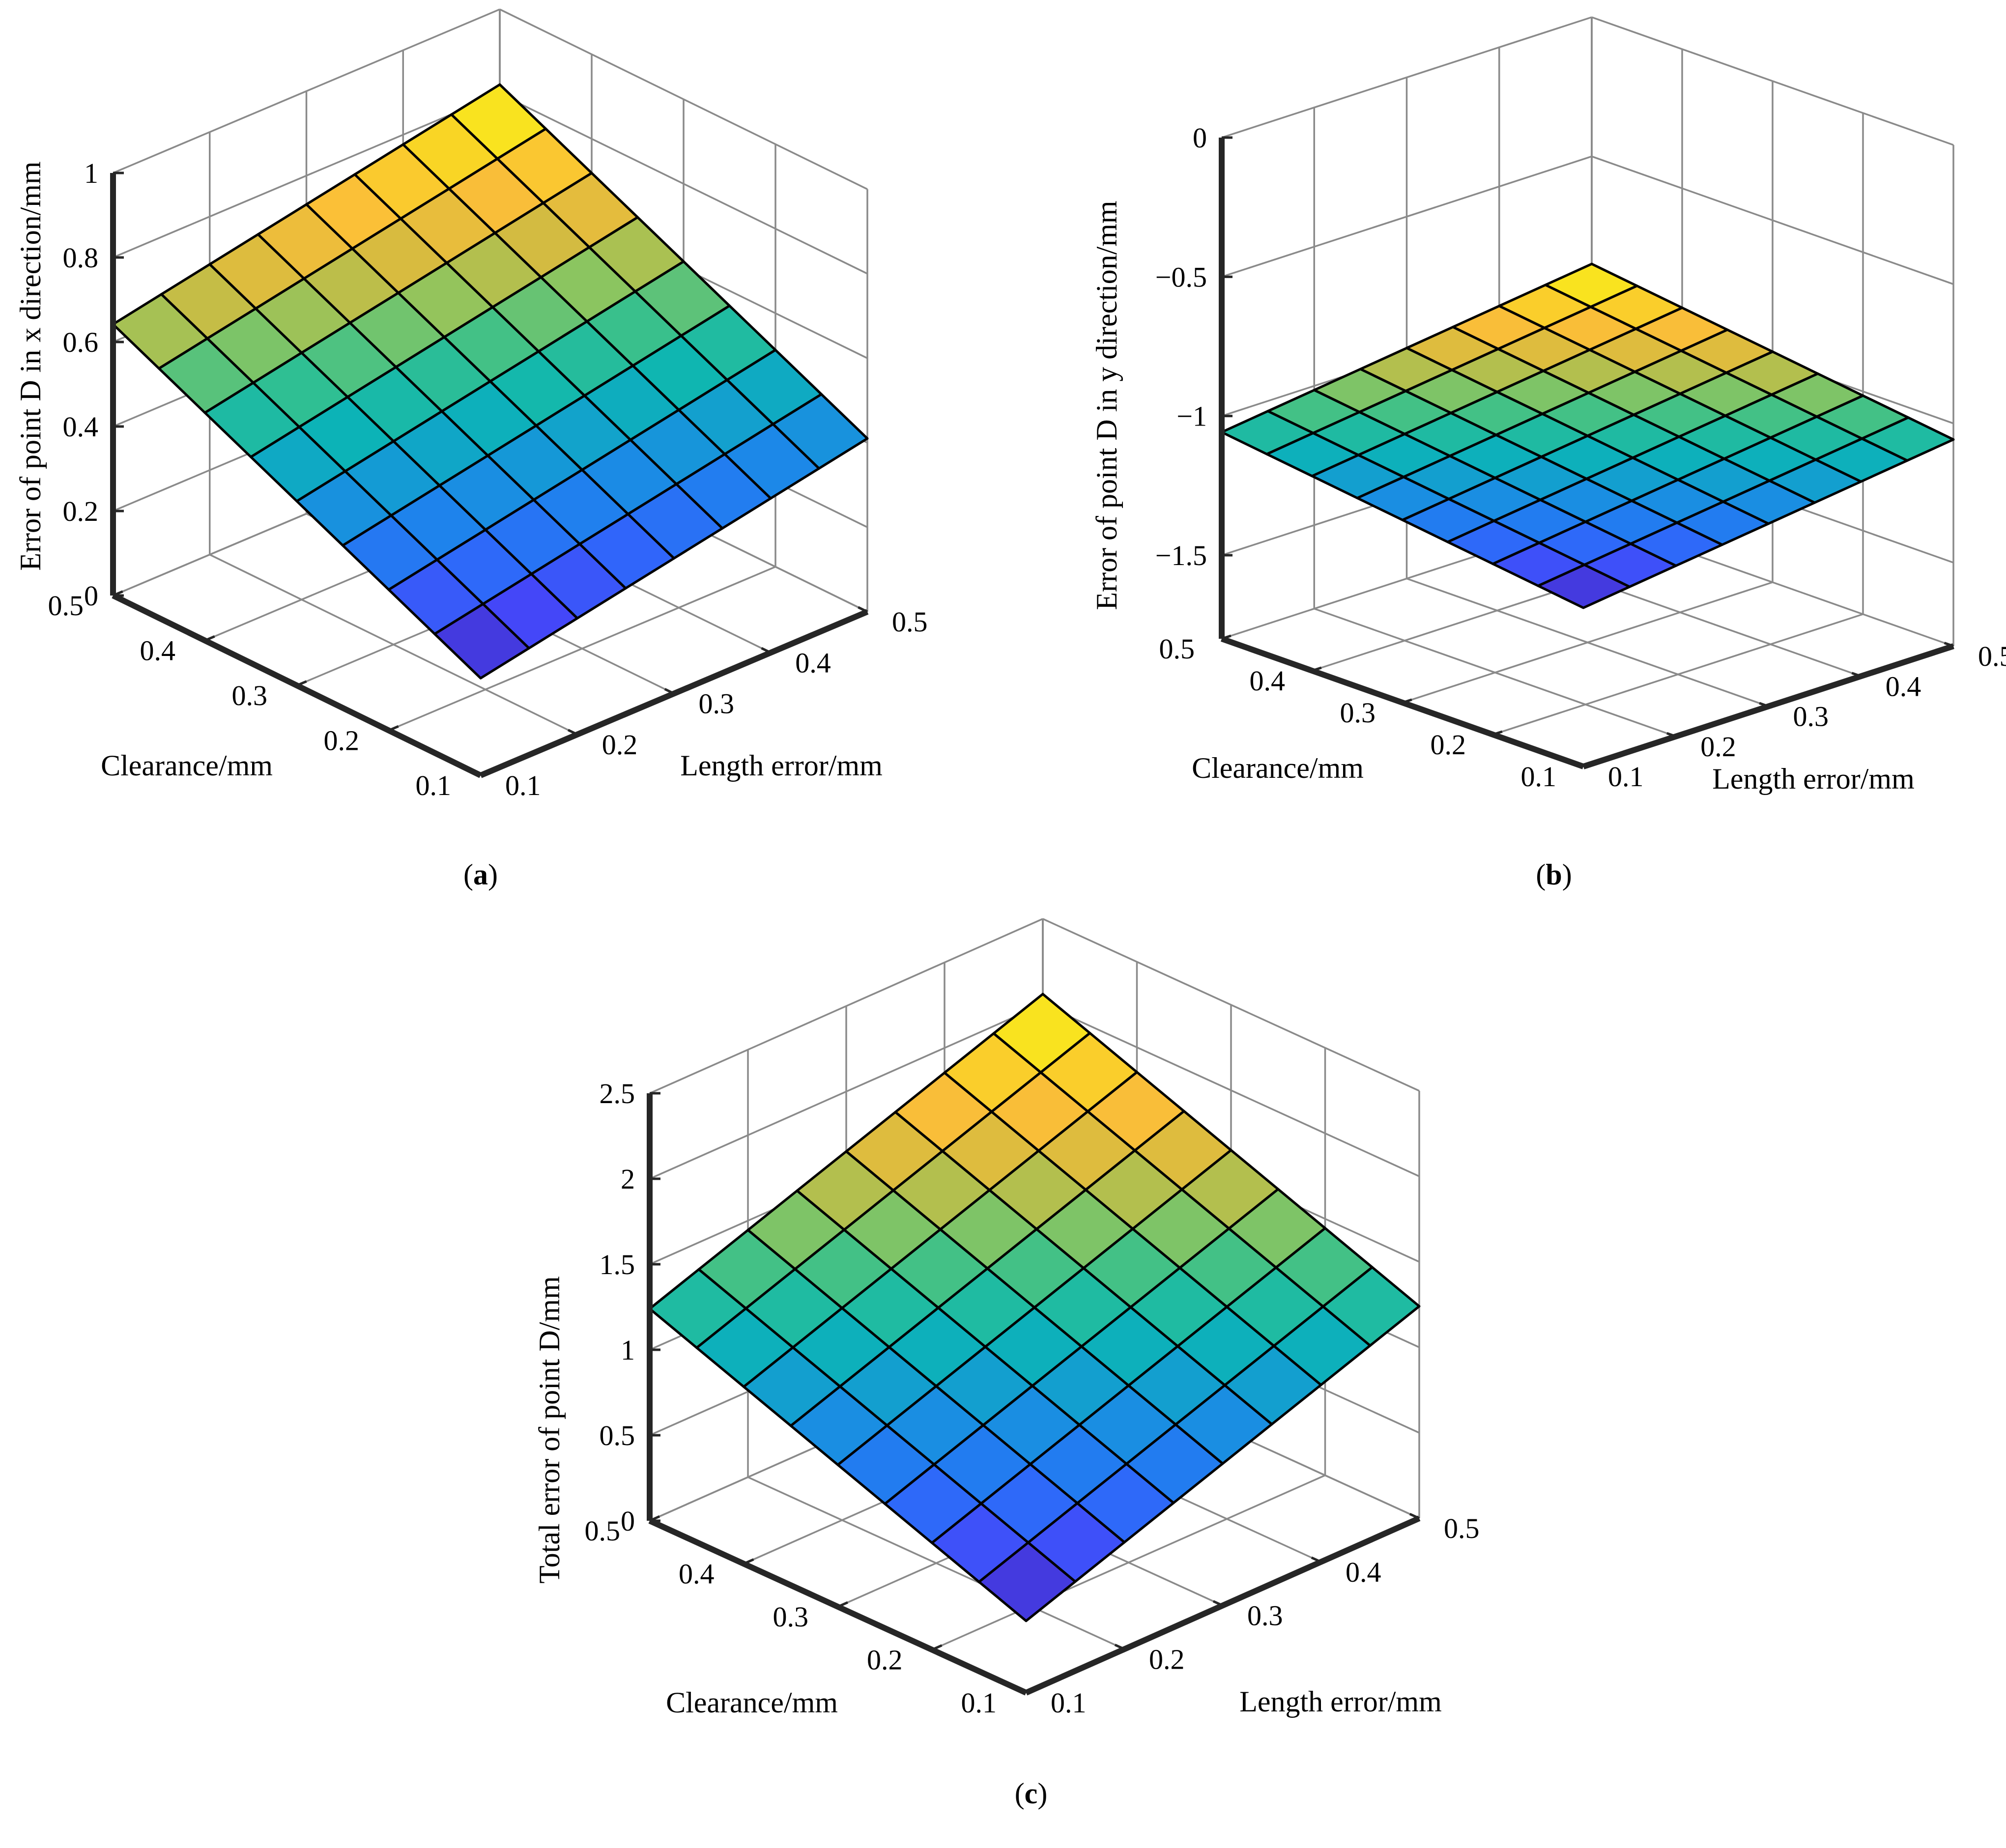  I want to click on z-tick-label: 0.4, so click(81, 427).